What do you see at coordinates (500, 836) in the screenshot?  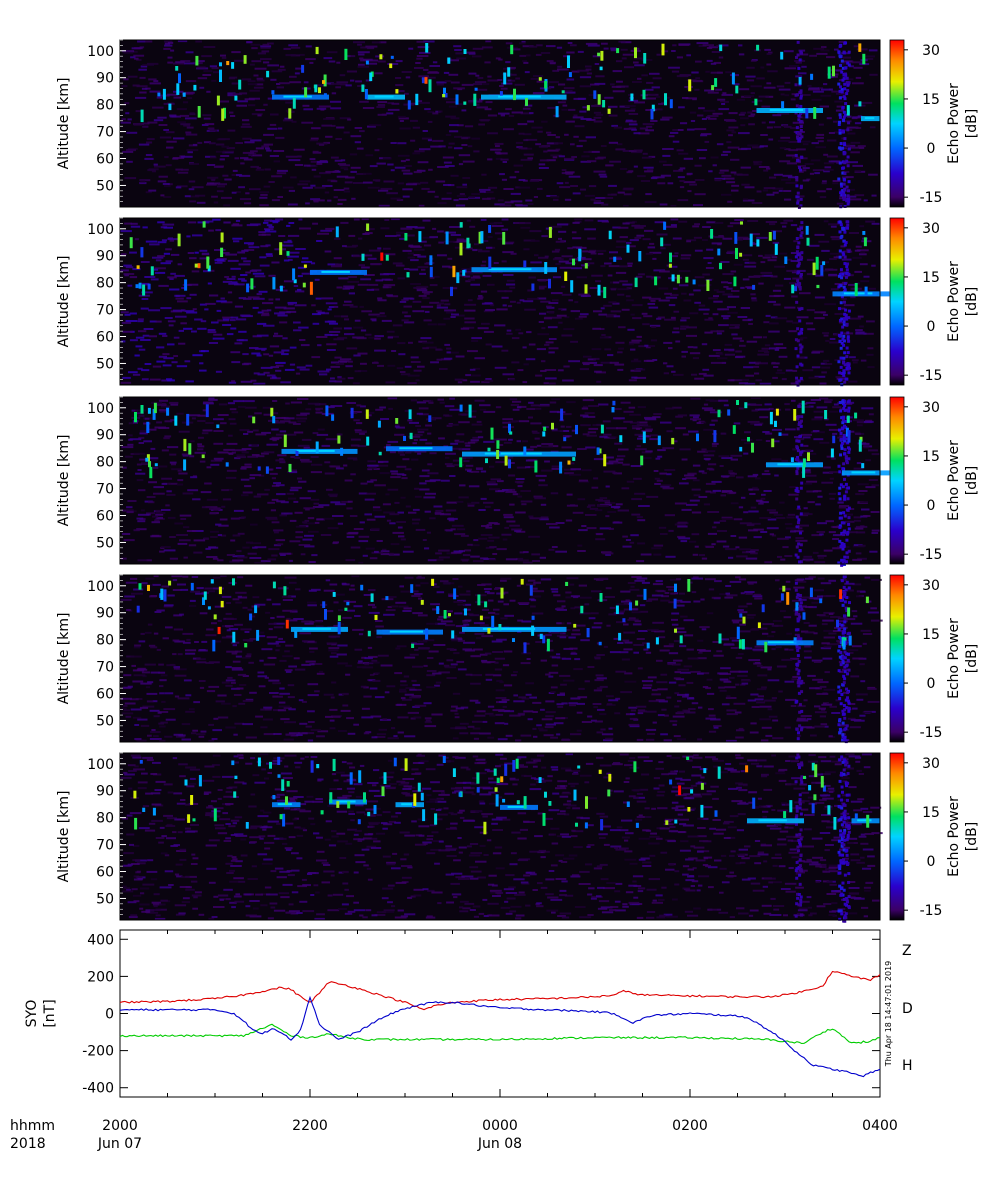 I see `heatmap-background` at bounding box center [500, 836].